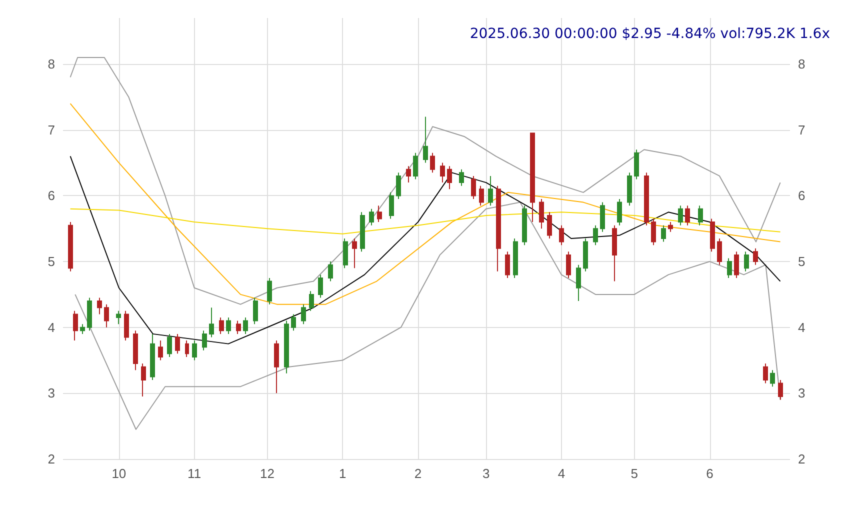  I want to click on x-tick-label: 1, so click(342, 473).